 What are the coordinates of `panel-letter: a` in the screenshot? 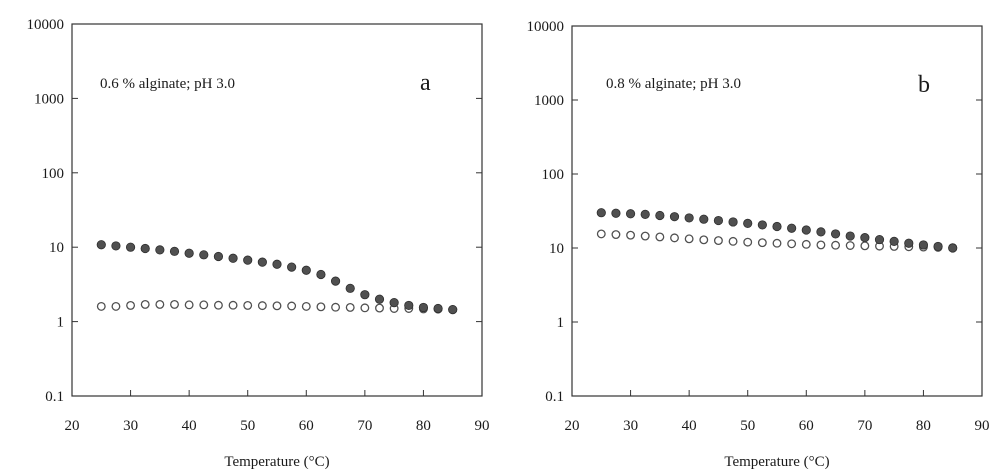 It's located at (425, 83).